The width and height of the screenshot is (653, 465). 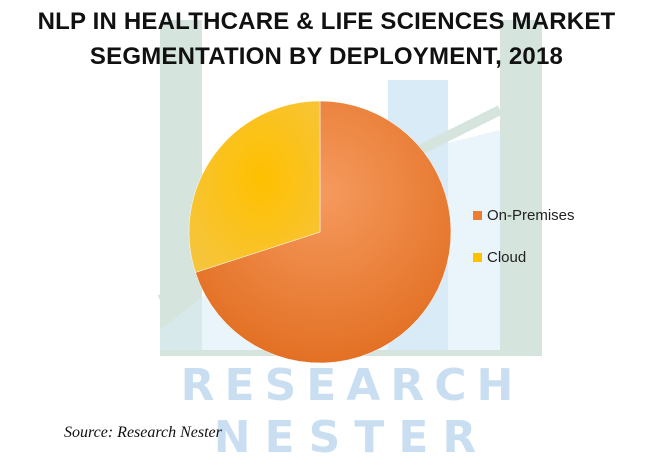 I want to click on legend-swatch-on-premises, so click(x=477, y=215).